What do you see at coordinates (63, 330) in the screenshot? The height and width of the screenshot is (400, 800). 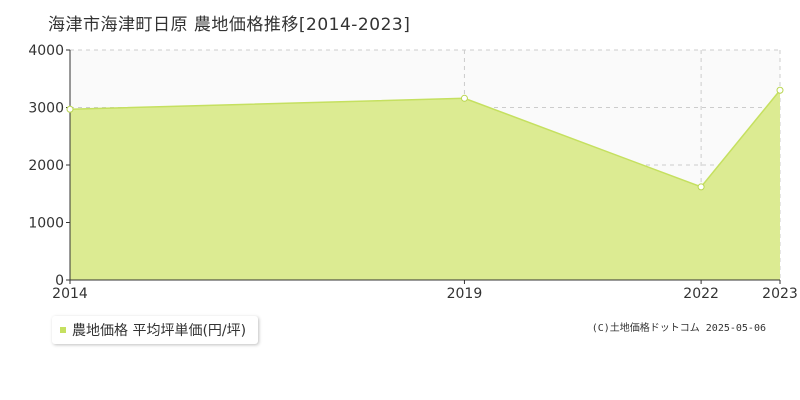 I see `legend-swatch` at bounding box center [63, 330].